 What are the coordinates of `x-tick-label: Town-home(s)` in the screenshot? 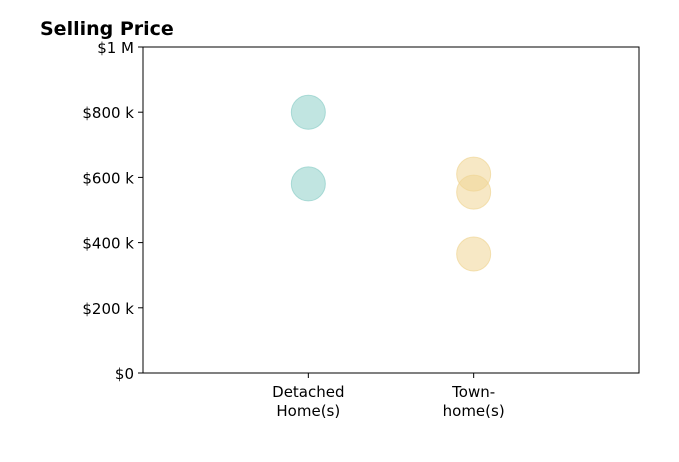 It's located at (474, 401).